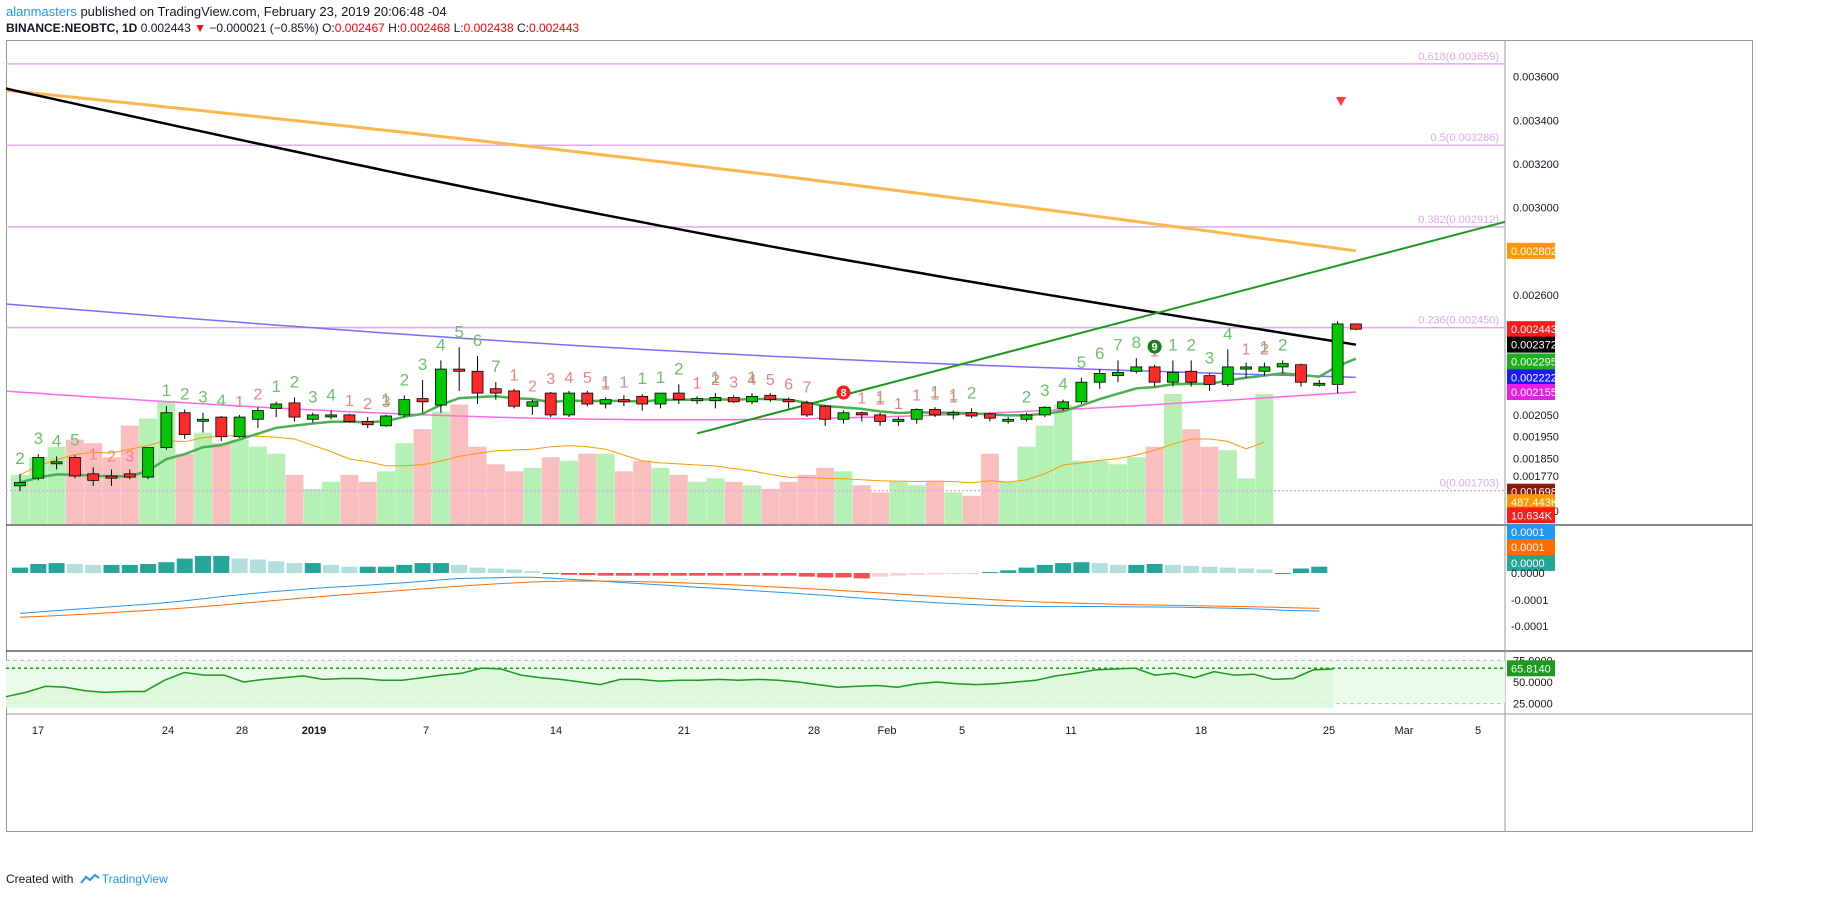 Image resolution: width=1828 pixels, height=898 pixels. What do you see at coordinates (242, 731) in the screenshot?
I see `time-axis-label: 28` at bounding box center [242, 731].